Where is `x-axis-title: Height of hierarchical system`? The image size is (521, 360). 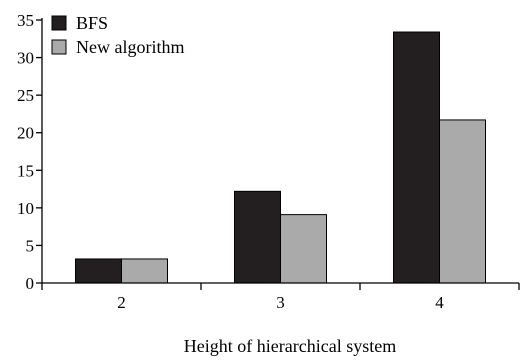
x-axis-title: Height of hierarchical system is located at coordinates (290, 346).